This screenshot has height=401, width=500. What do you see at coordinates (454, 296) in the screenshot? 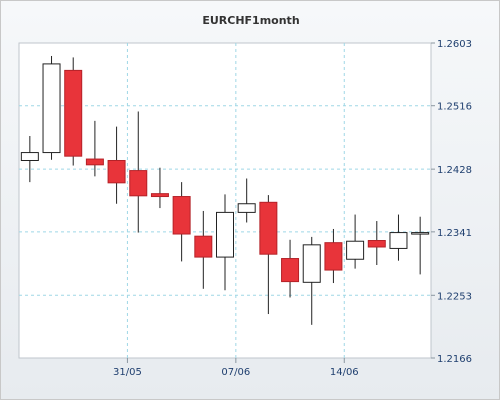
I see `y-tick-label: 1.2253` at bounding box center [454, 296].